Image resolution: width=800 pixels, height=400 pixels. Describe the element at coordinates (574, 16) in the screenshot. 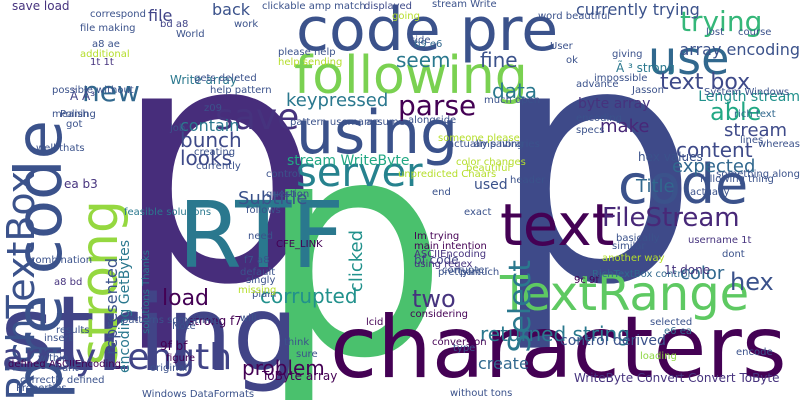

I see `word: word beautiful` at that location.